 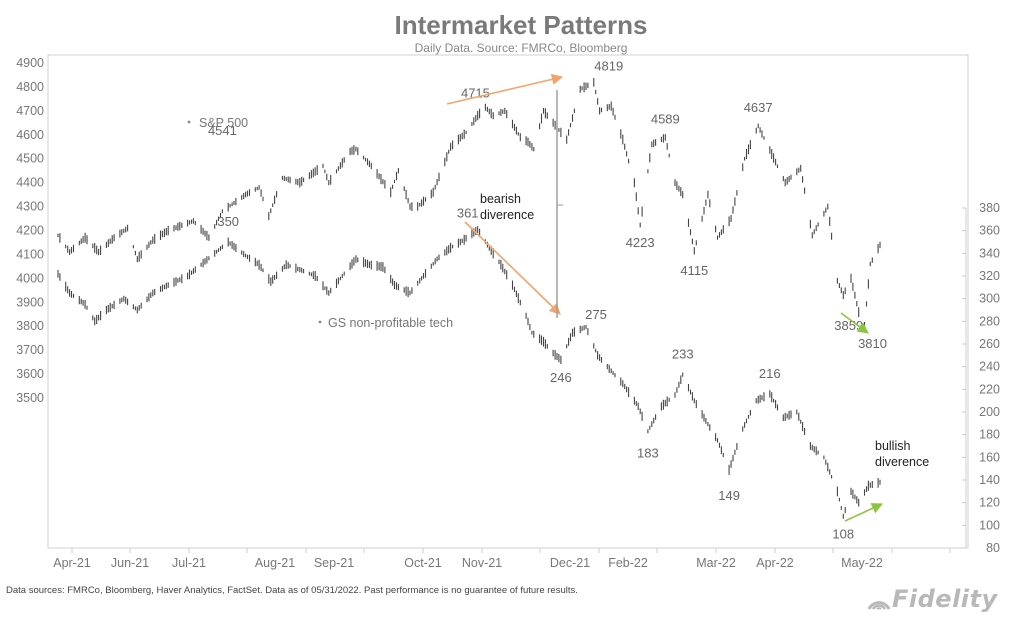 What do you see at coordinates (30, 87) in the screenshot?
I see `left-tick-label: 4800` at bounding box center [30, 87].